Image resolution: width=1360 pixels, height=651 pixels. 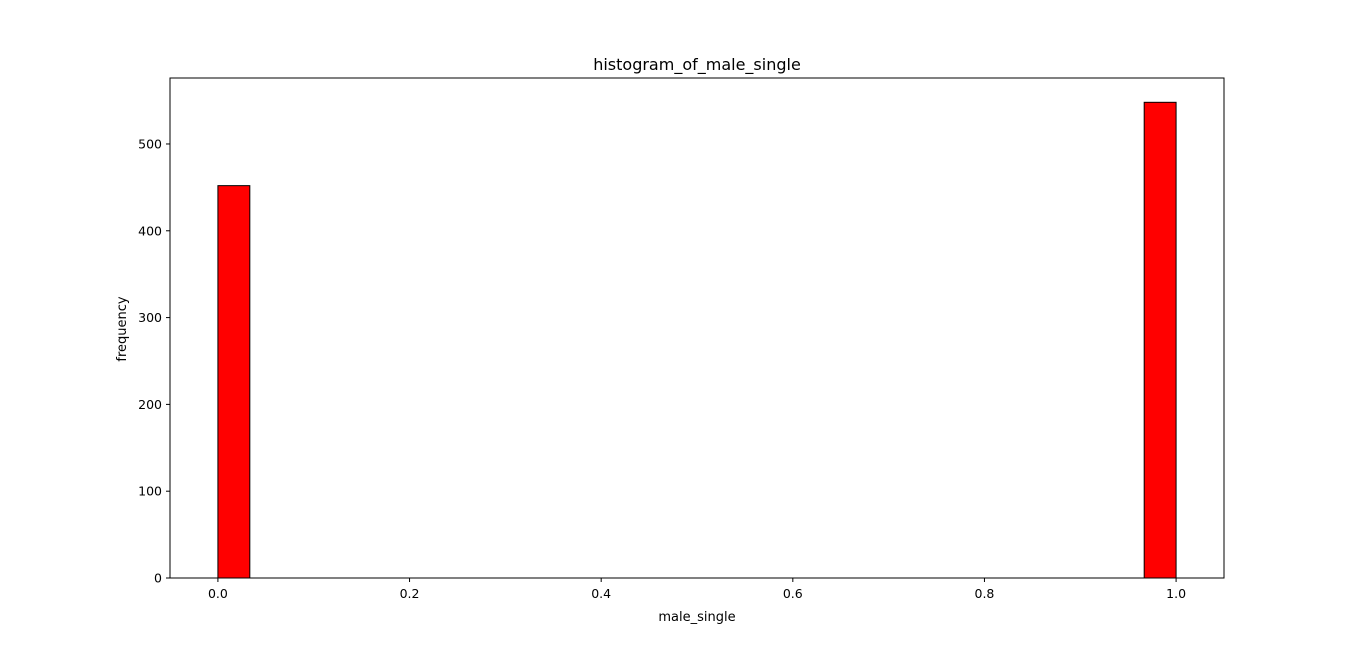 What do you see at coordinates (697, 65) in the screenshot?
I see `chart-title: histogram_of_male_single` at bounding box center [697, 65].